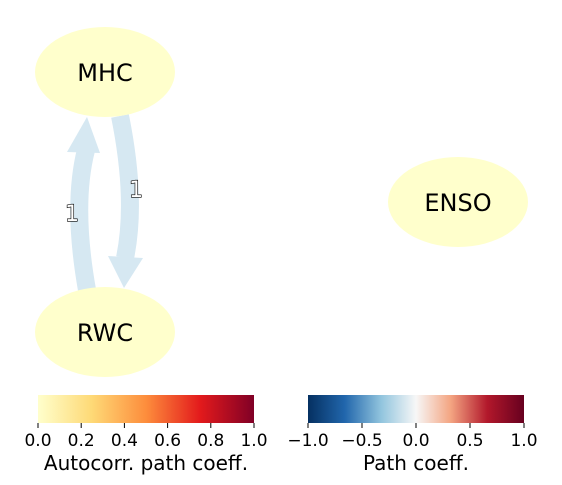  Describe the element at coordinates (253, 441) in the screenshot. I see `autocorr-tick-5: 1.0` at that location.